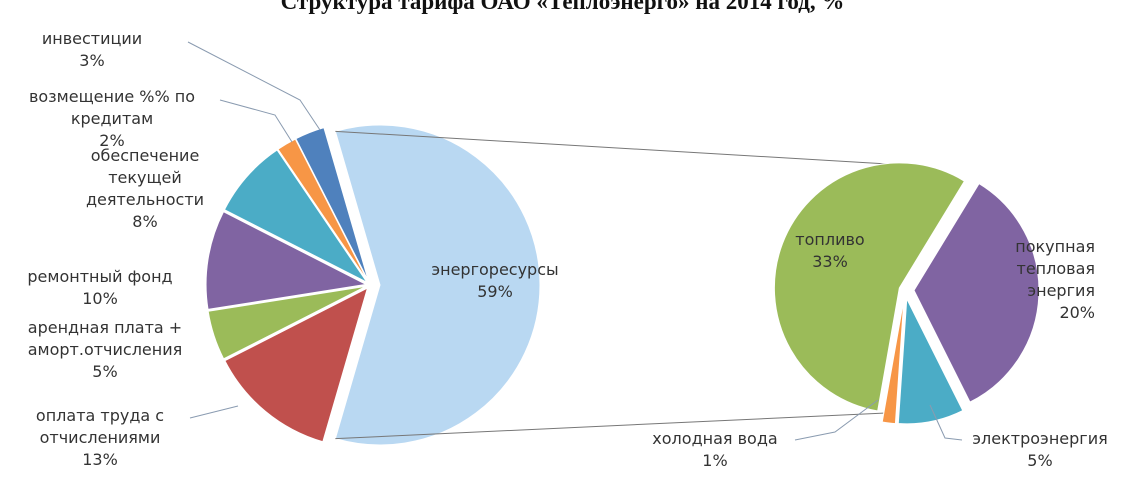 This screenshot has height=478, width=1125. Describe the element at coordinates (1040, 450) in the screenshot. I see `data-label: электроэнергия 5%` at that location.